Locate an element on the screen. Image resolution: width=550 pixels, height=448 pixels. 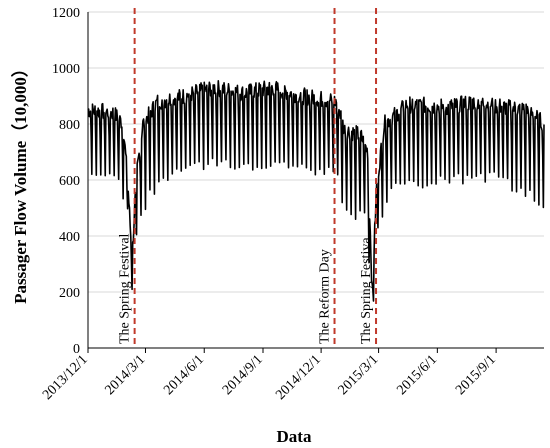
reference-line-label: The Reform Day is located at coordinates (325, 296).